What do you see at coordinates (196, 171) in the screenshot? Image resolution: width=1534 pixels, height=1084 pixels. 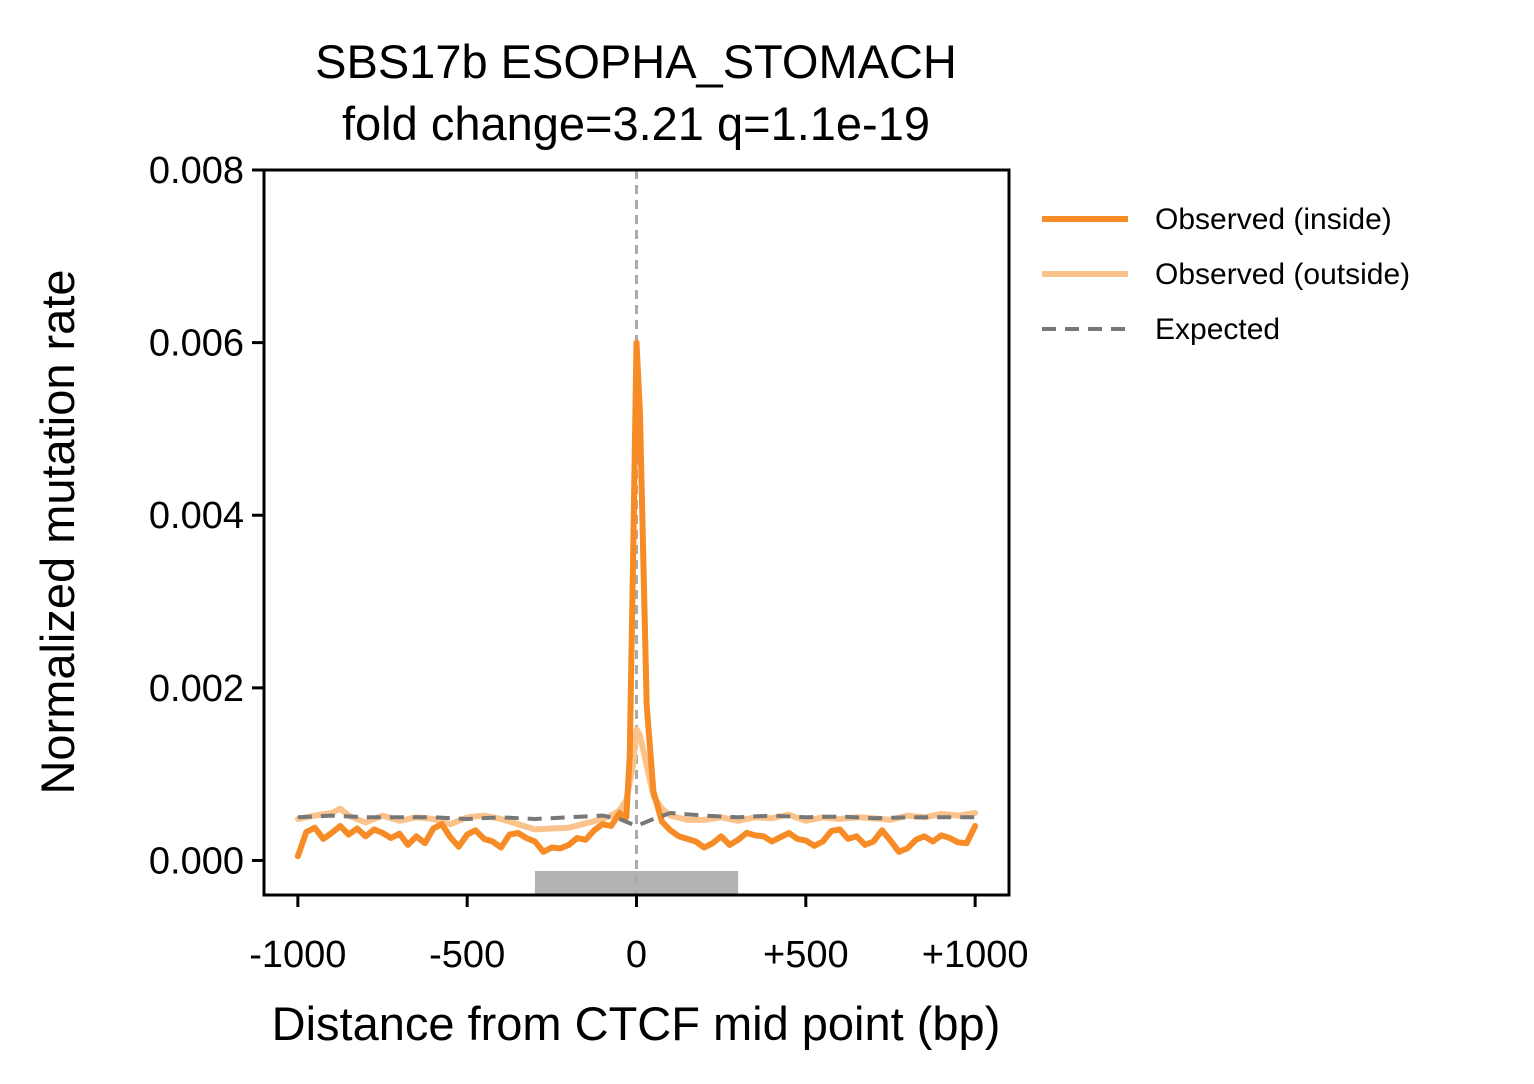 I see `y-tick-label: 0.008` at bounding box center [196, 171].